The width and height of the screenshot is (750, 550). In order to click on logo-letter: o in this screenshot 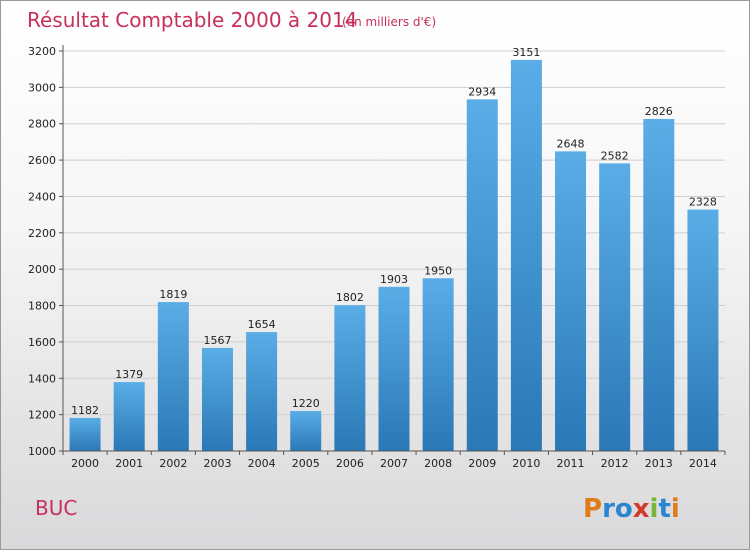, I will do `click(624, 509)`.